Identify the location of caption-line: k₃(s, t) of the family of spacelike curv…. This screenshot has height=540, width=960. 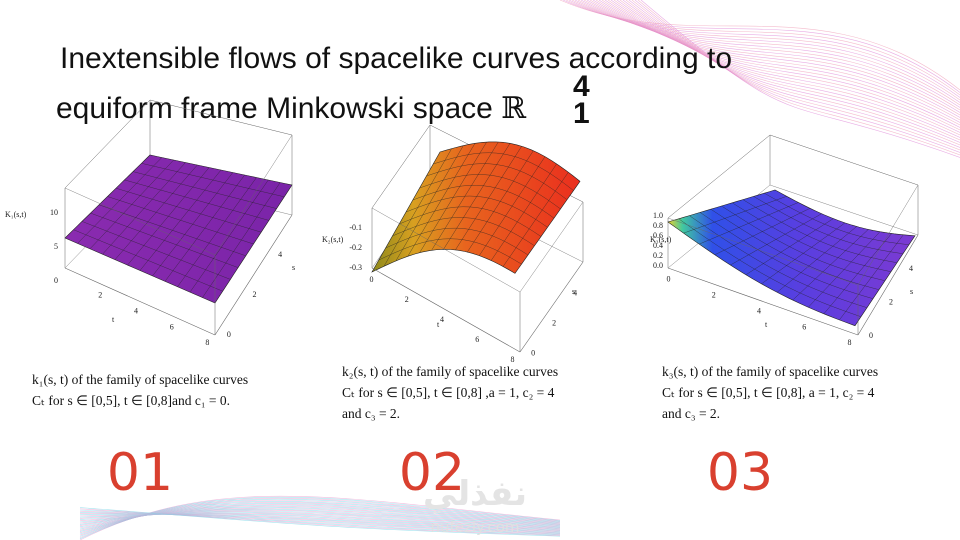
(770, 371).